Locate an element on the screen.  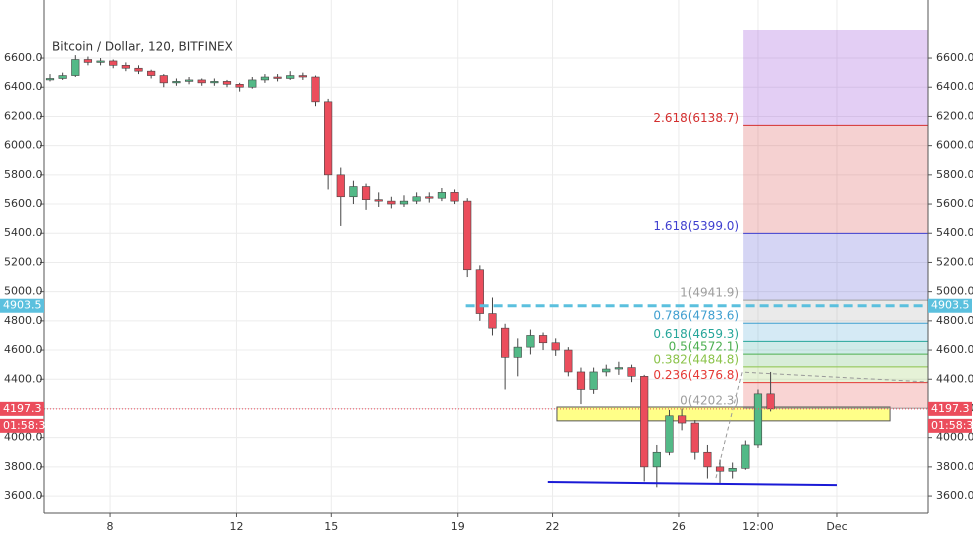
fib-level-label: 0.618(4659.3) is located at coordinates (696, 334).